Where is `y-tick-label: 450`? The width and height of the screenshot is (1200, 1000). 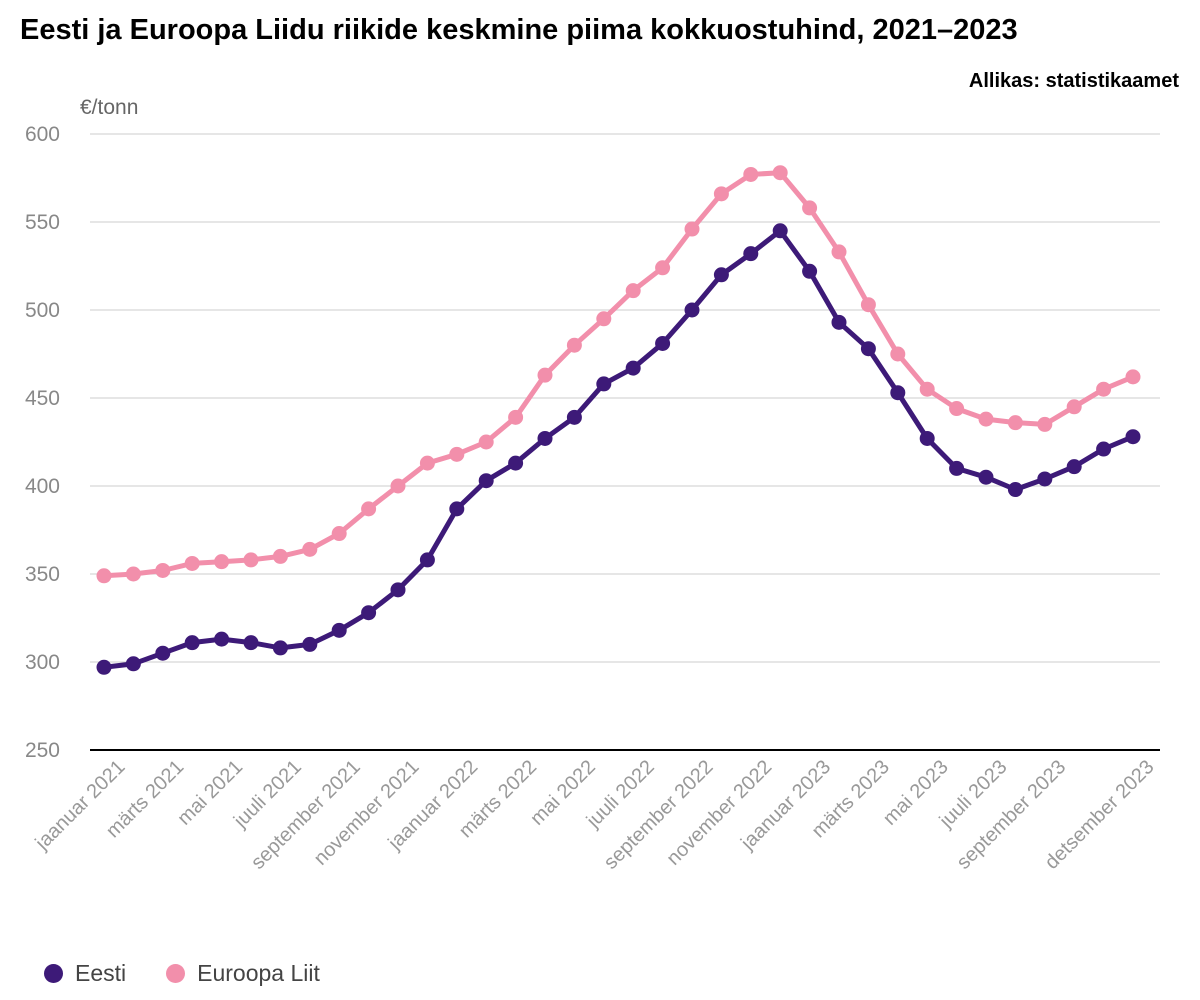 y-tick-label: 450 is located at coordinates (42, 398).